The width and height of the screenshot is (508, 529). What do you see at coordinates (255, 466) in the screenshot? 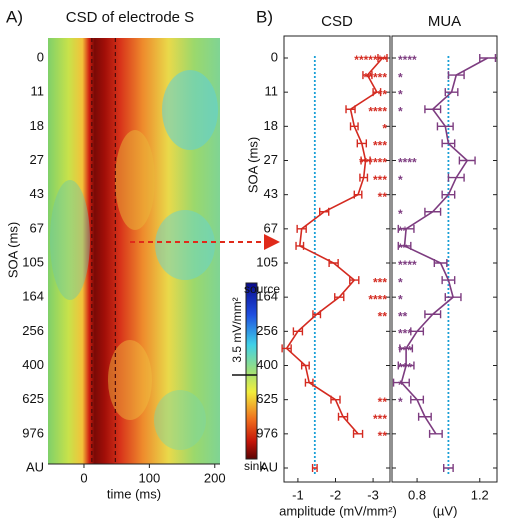
I see `colorbar-bottom: sink` at bounding box center [255, 466].